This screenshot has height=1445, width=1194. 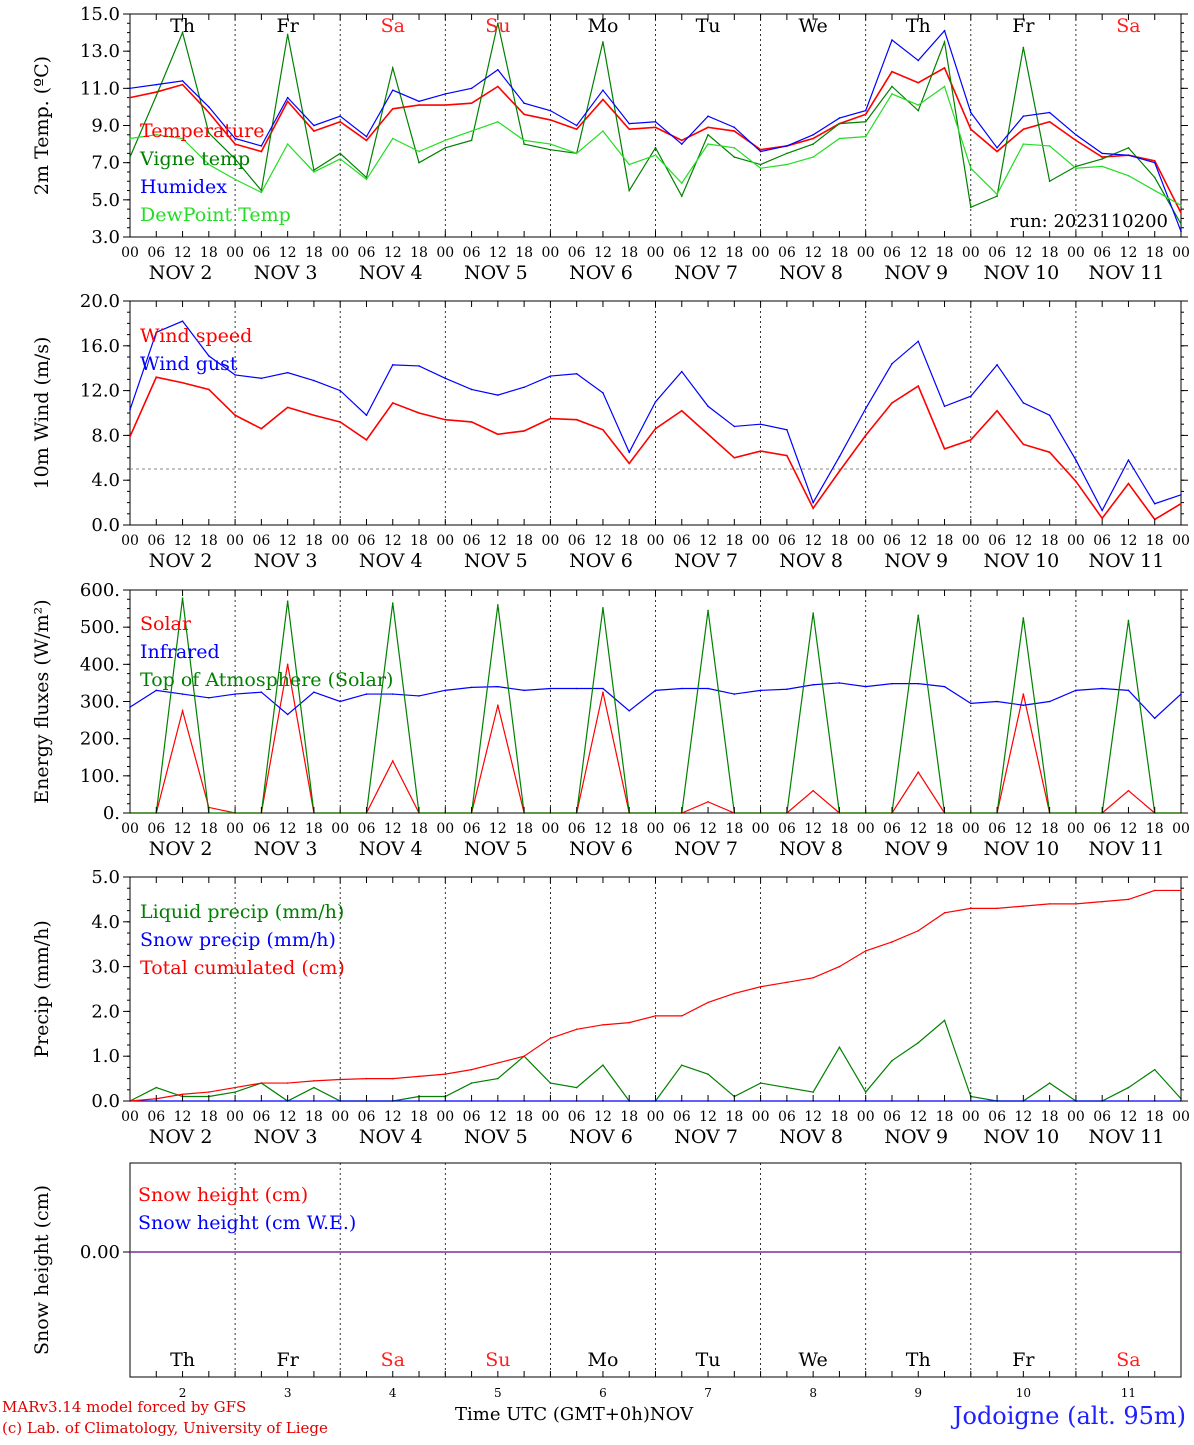 I want to click on day-name: Sa, so click(x=1128, y=26).